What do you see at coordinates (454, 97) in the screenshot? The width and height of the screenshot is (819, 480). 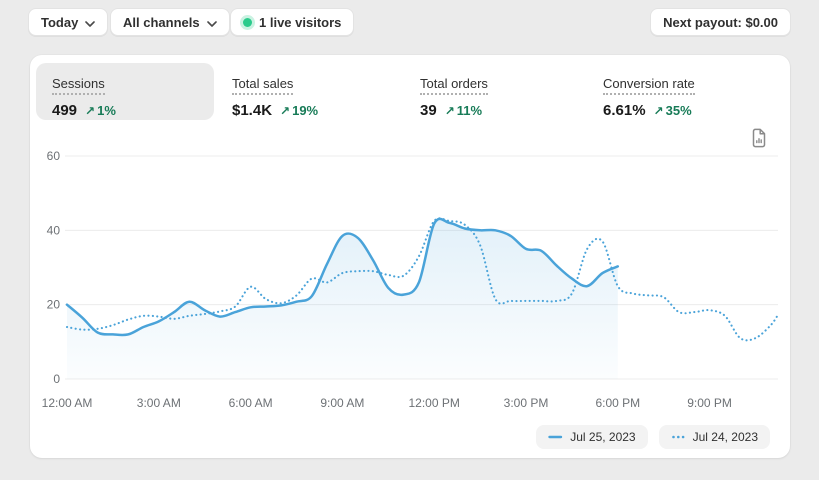 I see `metric-tab-total-orders: Total orders 39 ↗ 11%` at bounding box center [454, 97].